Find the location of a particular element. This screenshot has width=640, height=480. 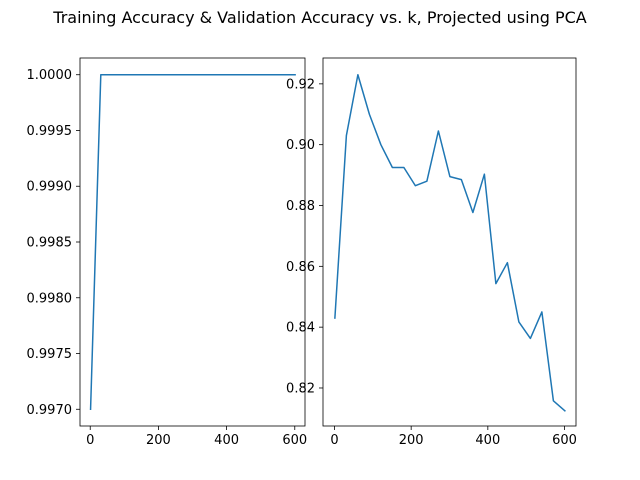

train-y-tick-label: 0.9995 is located at coordinates (50, 131).